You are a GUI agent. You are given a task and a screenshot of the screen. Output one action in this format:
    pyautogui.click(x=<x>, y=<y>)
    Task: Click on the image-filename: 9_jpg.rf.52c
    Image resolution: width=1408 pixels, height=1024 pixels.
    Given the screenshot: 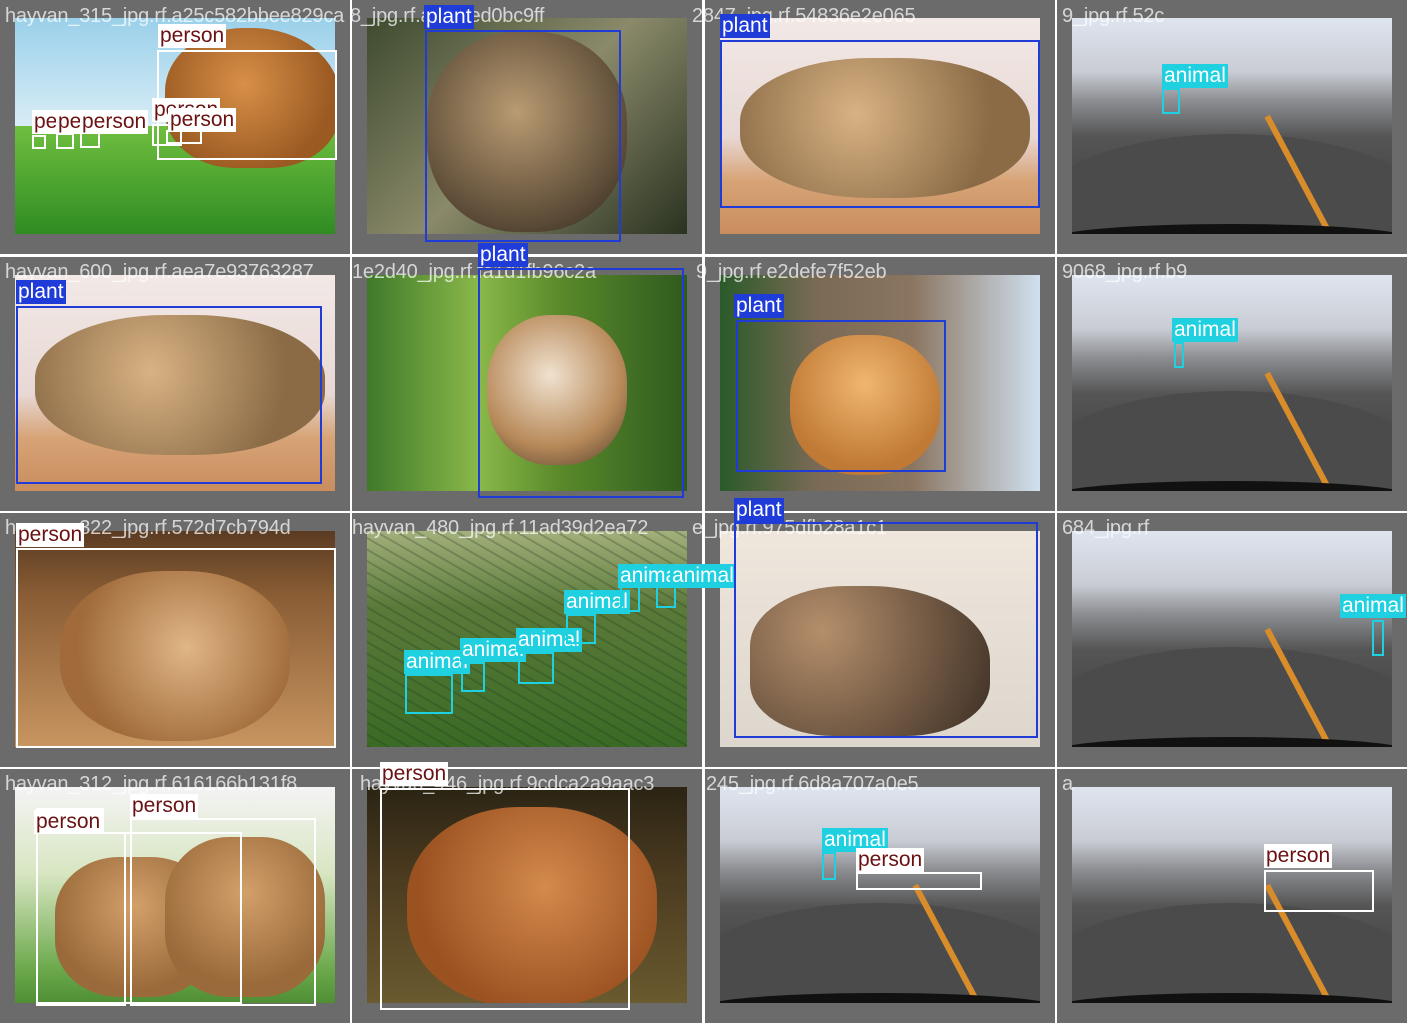 What is the action you would take?
    pyautogui.click(x=1113, y=16)
    